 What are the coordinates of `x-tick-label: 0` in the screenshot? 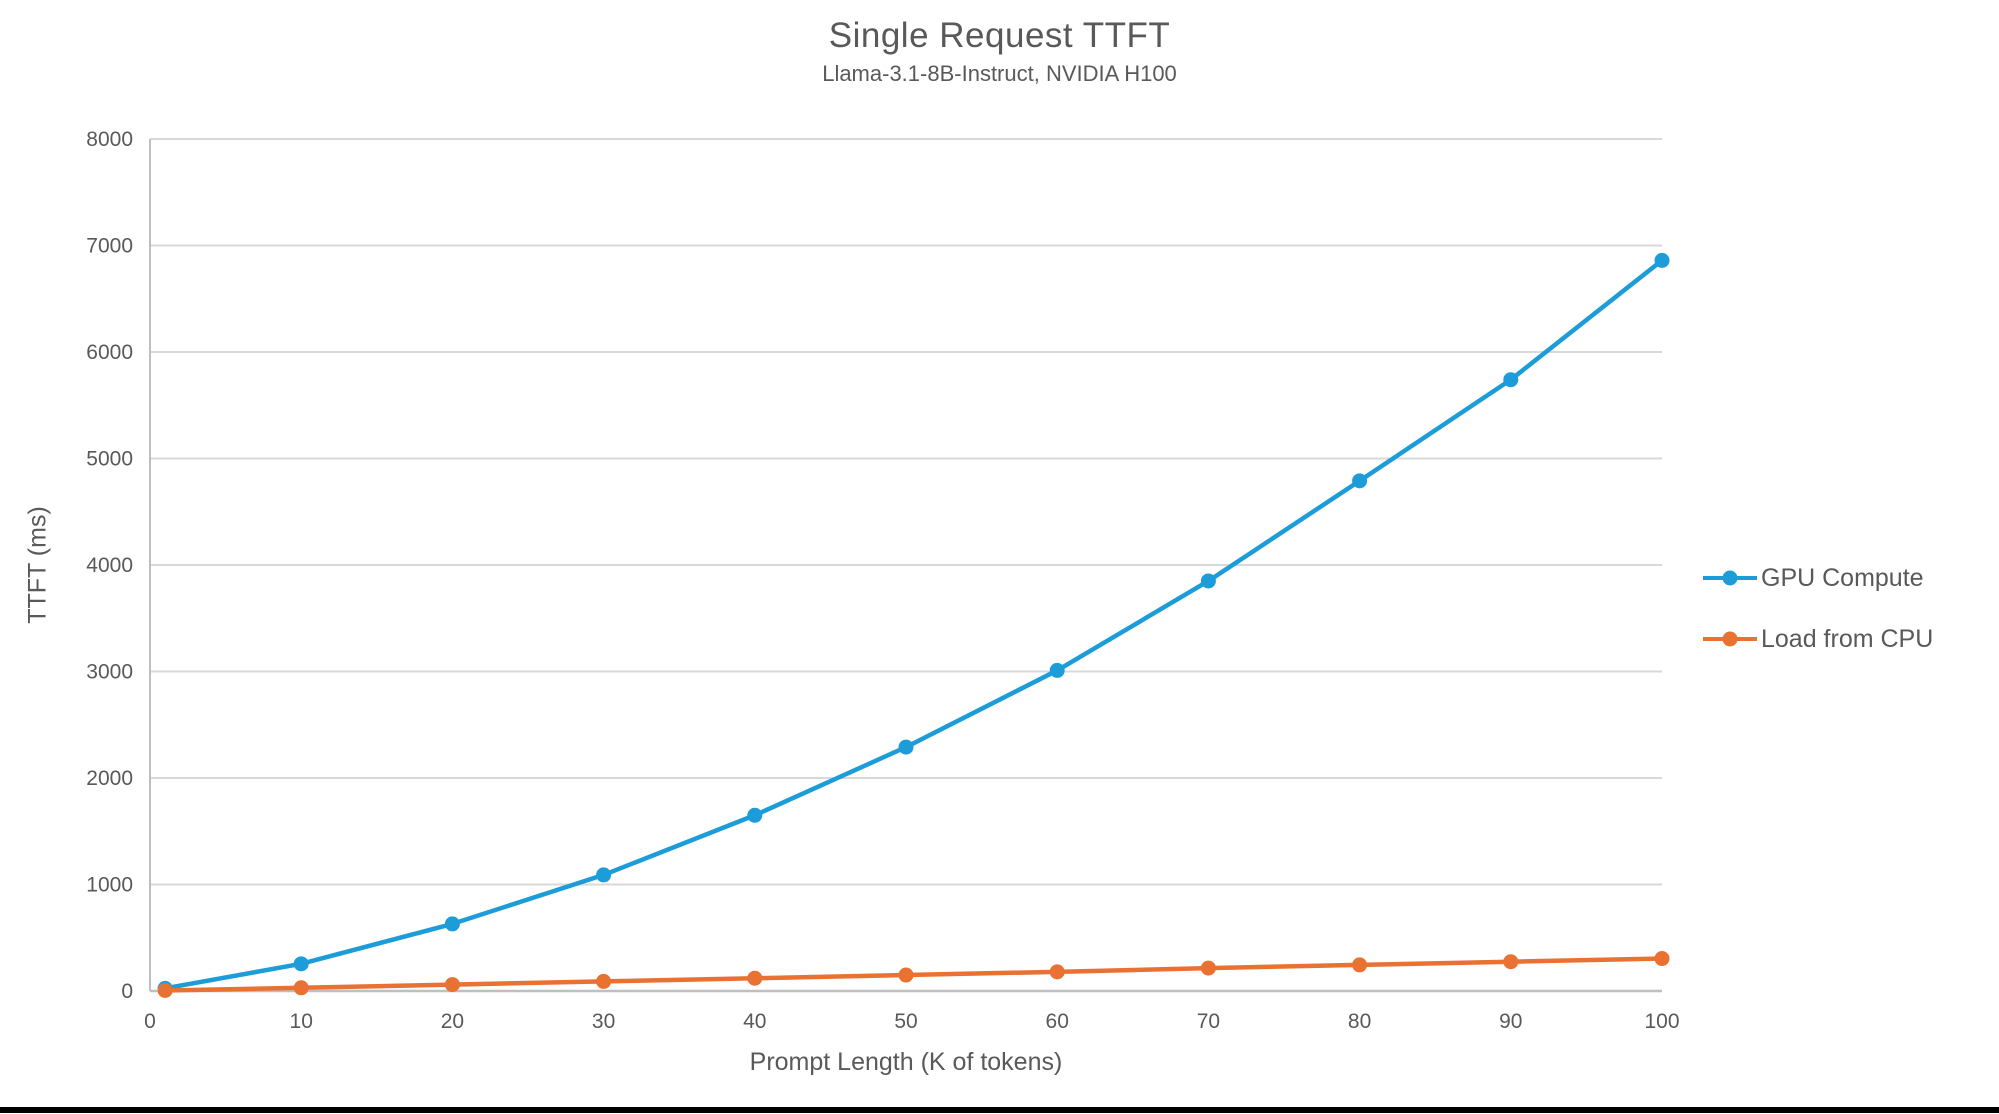 It's located at (150, 1021).